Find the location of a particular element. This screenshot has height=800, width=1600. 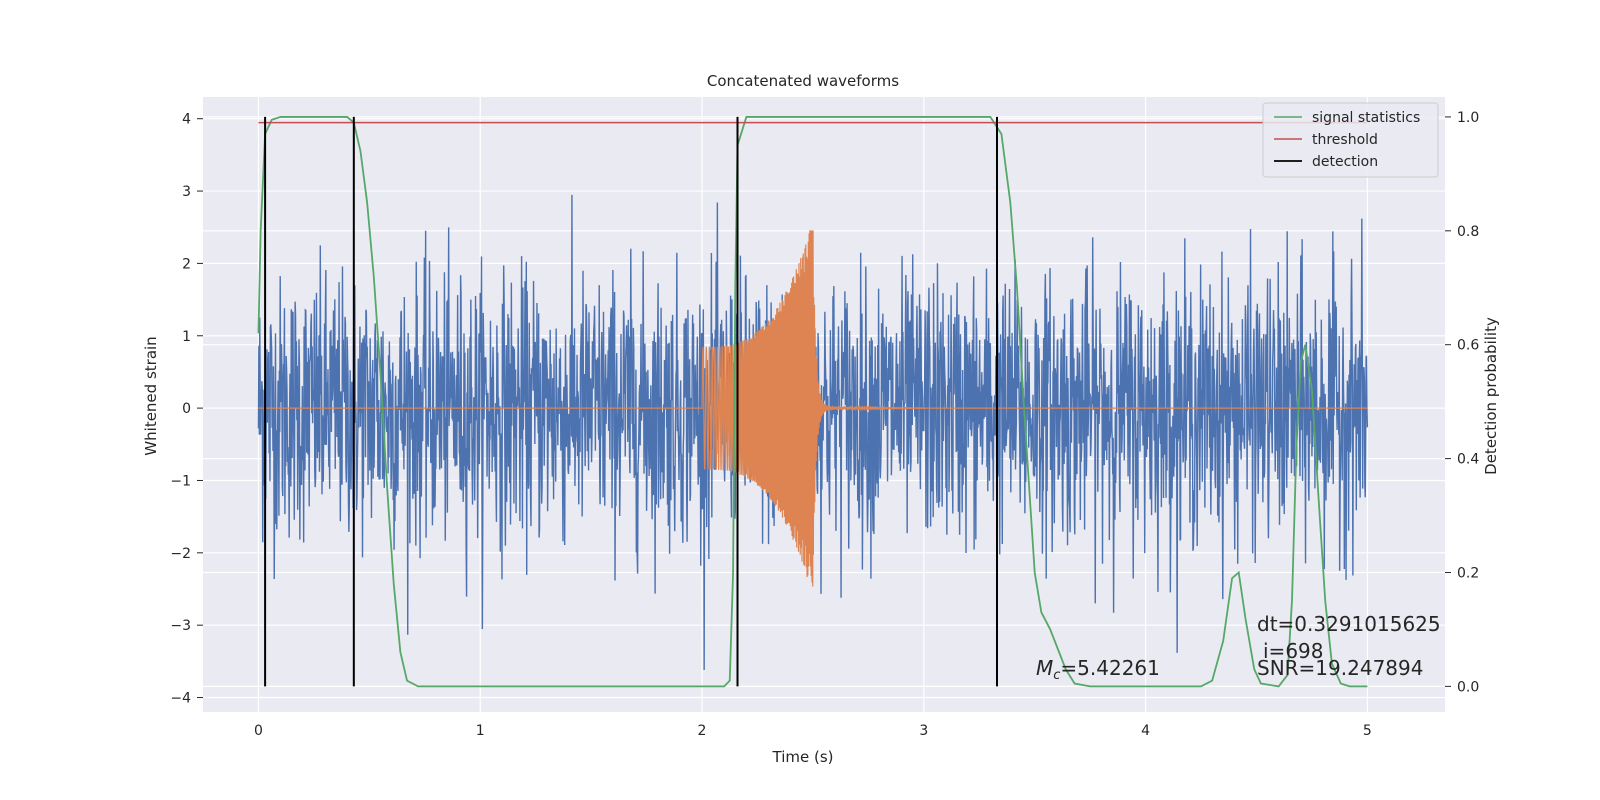

y-axis-right-label: Detection probability is located at coordinates (1491, 396).